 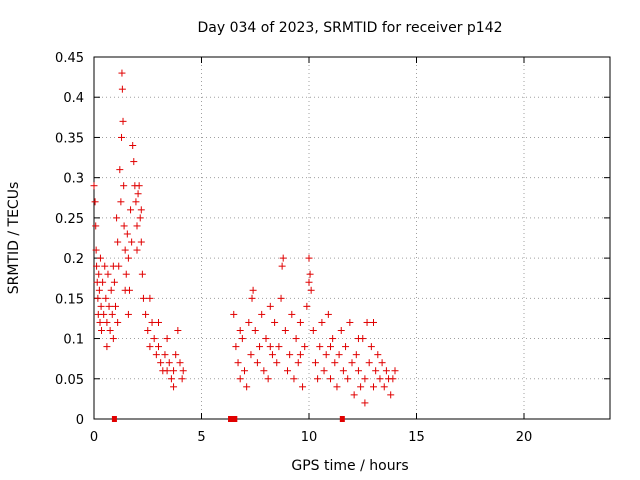 What do you see at coordinates (73, 340) in the screenshot?
I see `y-tick-label: 0.1` at bounding box center [73, 340].